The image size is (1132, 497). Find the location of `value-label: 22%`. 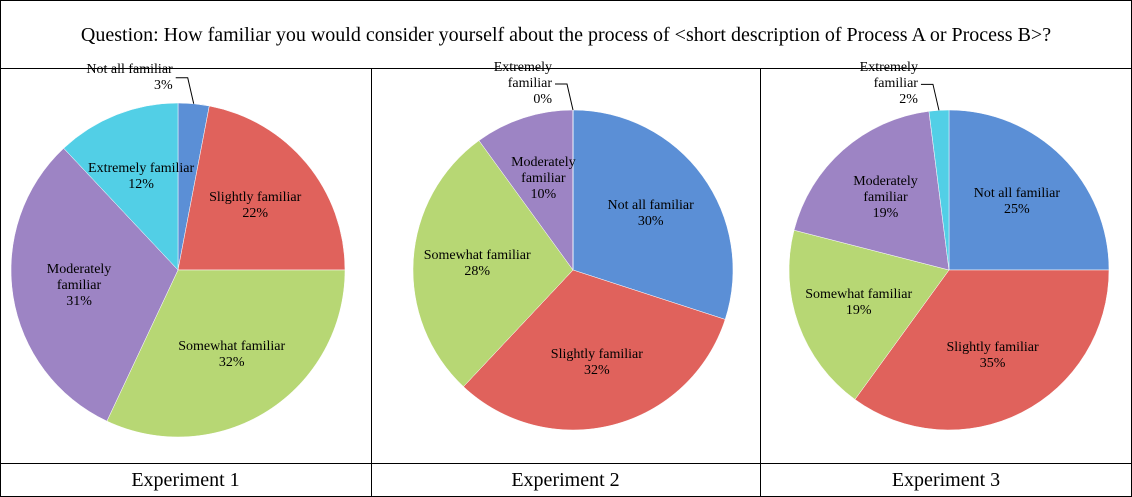

value-label: 22% is located at coordinates (255, 214).